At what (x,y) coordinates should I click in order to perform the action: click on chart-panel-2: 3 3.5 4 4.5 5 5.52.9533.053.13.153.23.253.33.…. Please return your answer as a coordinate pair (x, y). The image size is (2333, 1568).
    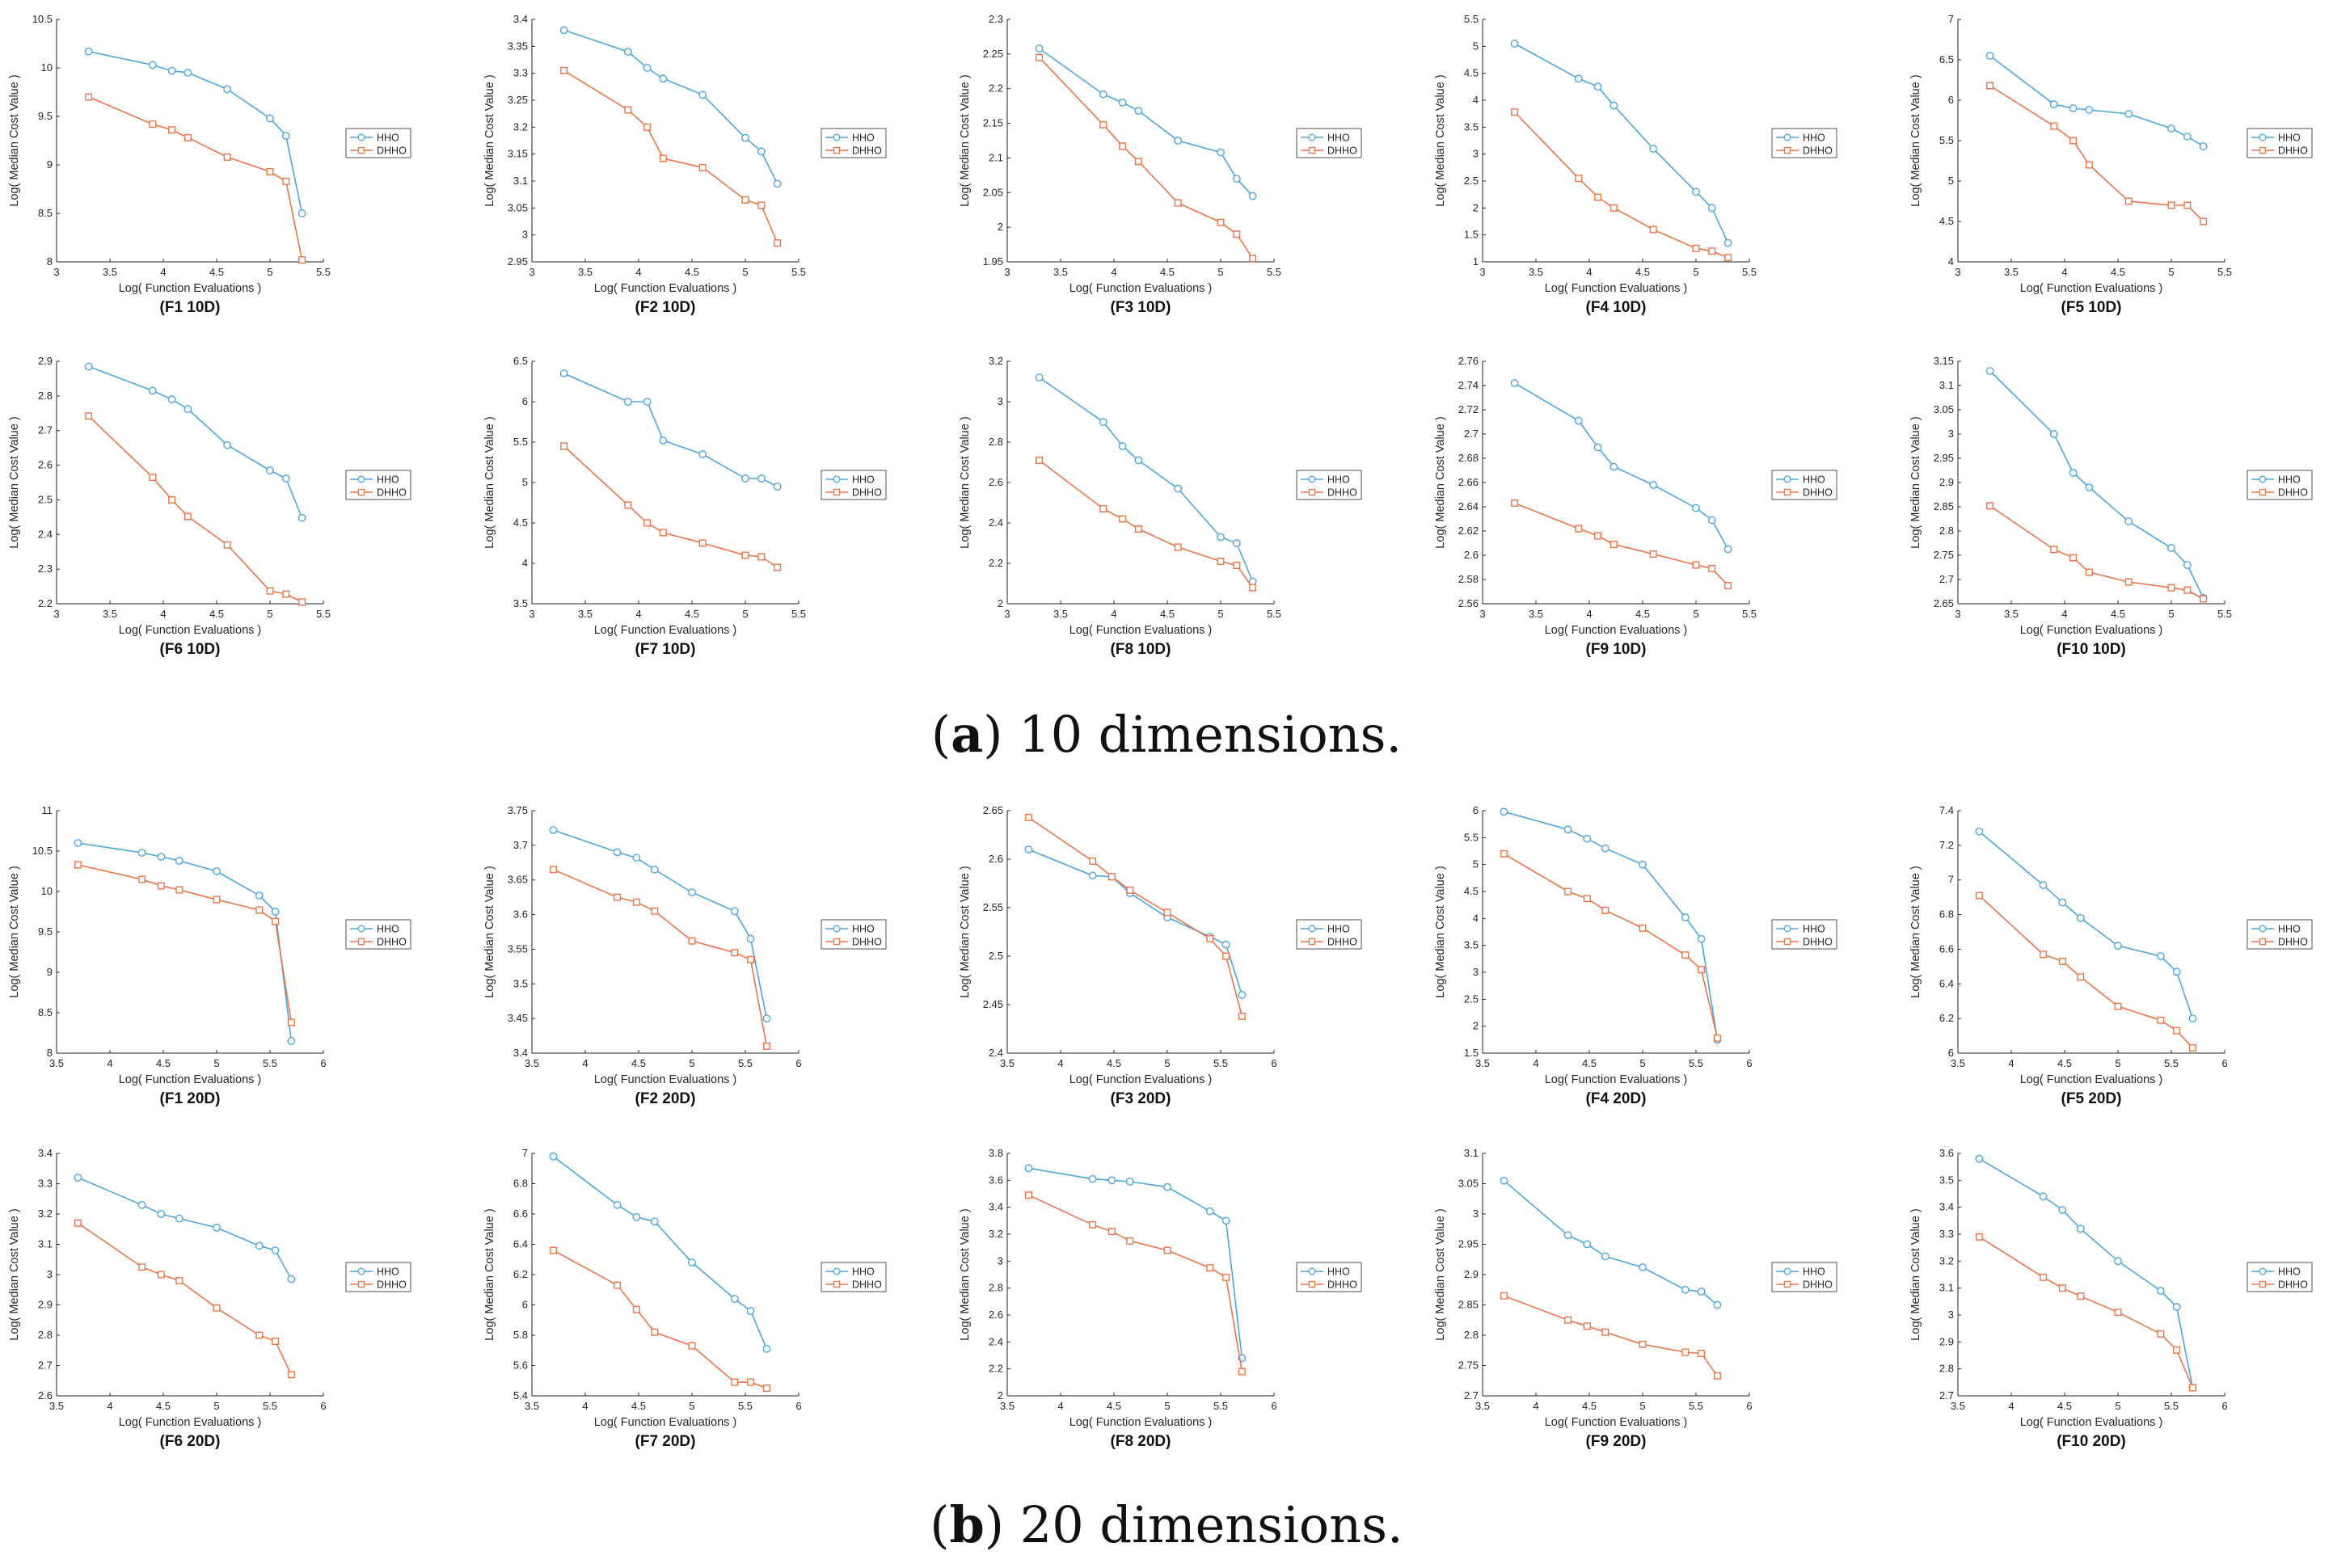
    Looking at the image, I should click on (685, 164).